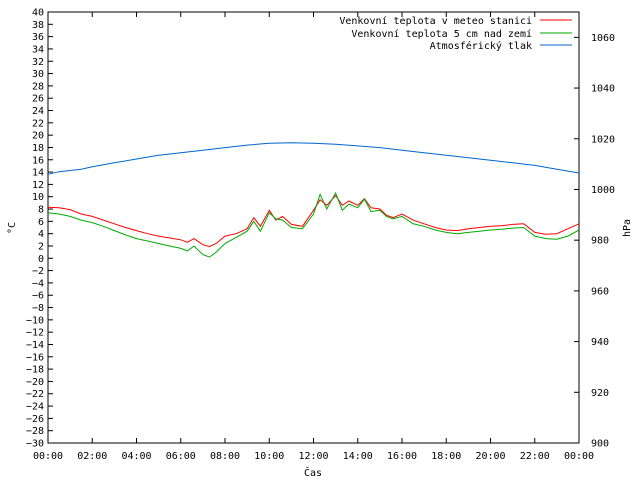 The width and height of the screenshot is (640, 480). I want to click on x-tick-label: 14:00, so click(358, 456).